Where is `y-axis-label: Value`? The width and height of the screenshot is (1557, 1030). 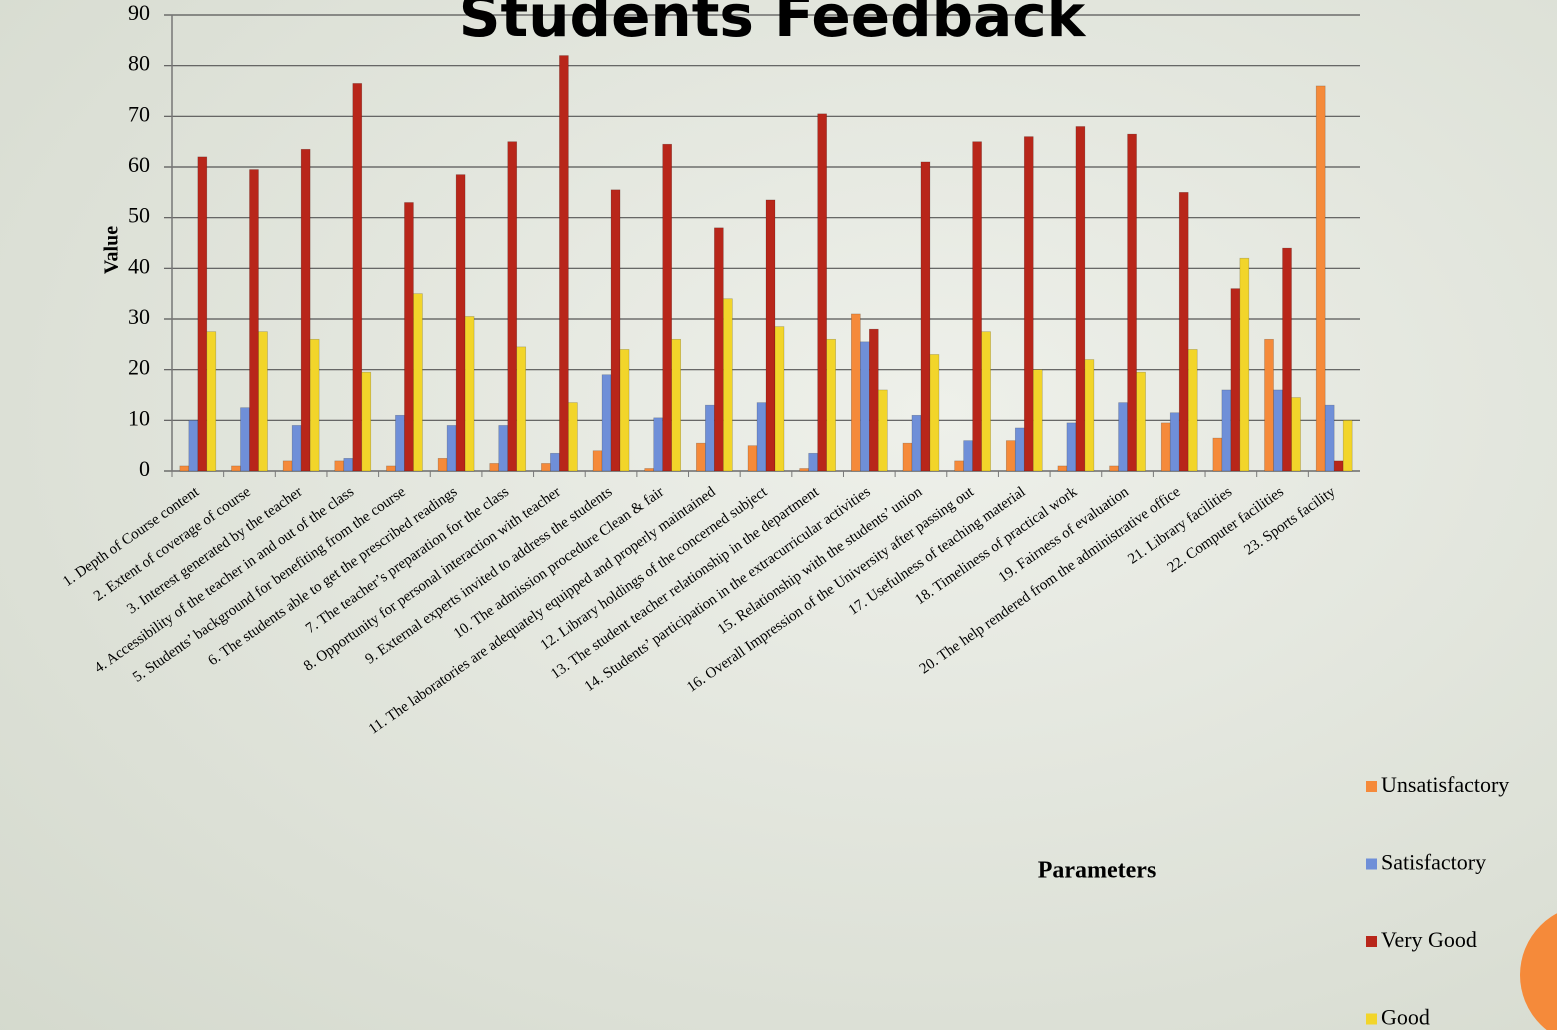
y-axis-label: Value is located at coordinates (112, 250).